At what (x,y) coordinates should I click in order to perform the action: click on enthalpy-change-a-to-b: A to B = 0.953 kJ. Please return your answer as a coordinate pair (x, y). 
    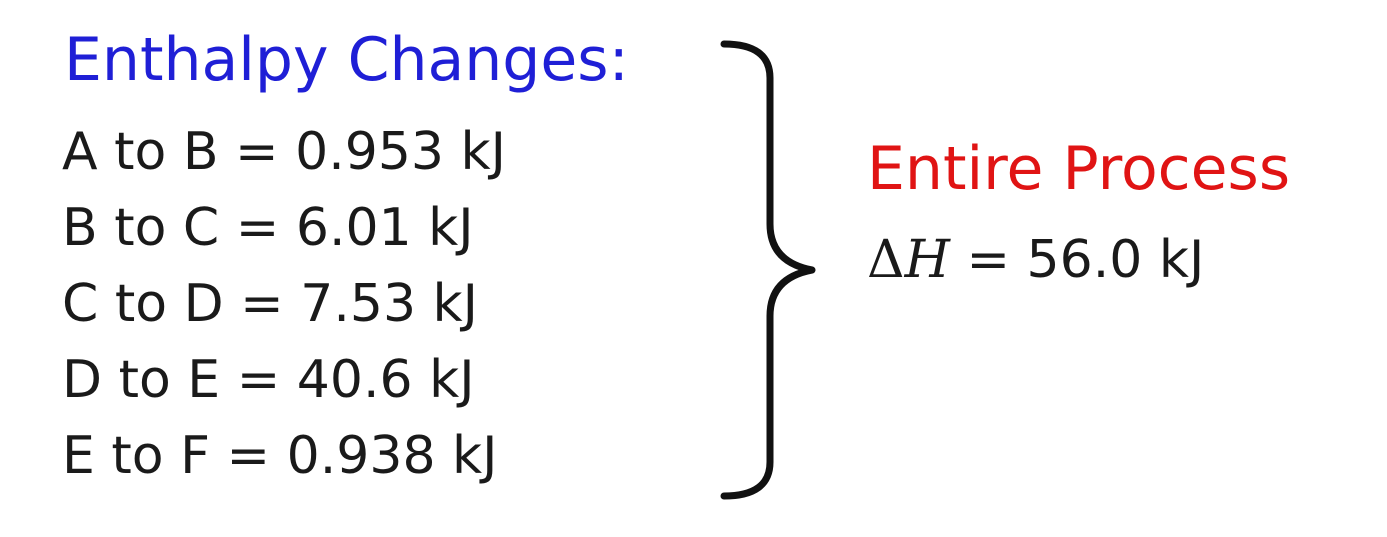
    Looking at the image, I should click on (284, 152).